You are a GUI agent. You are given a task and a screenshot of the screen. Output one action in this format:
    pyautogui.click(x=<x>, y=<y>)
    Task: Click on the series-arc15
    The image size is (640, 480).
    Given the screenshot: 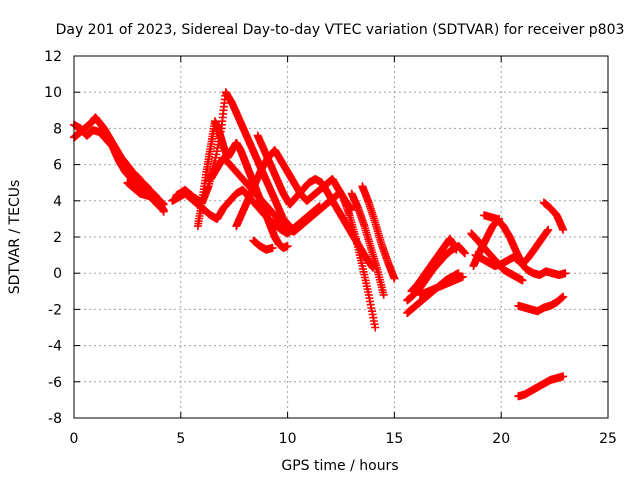 What is the action you would take?
    pyautogui.click(x=436, y=273)
    